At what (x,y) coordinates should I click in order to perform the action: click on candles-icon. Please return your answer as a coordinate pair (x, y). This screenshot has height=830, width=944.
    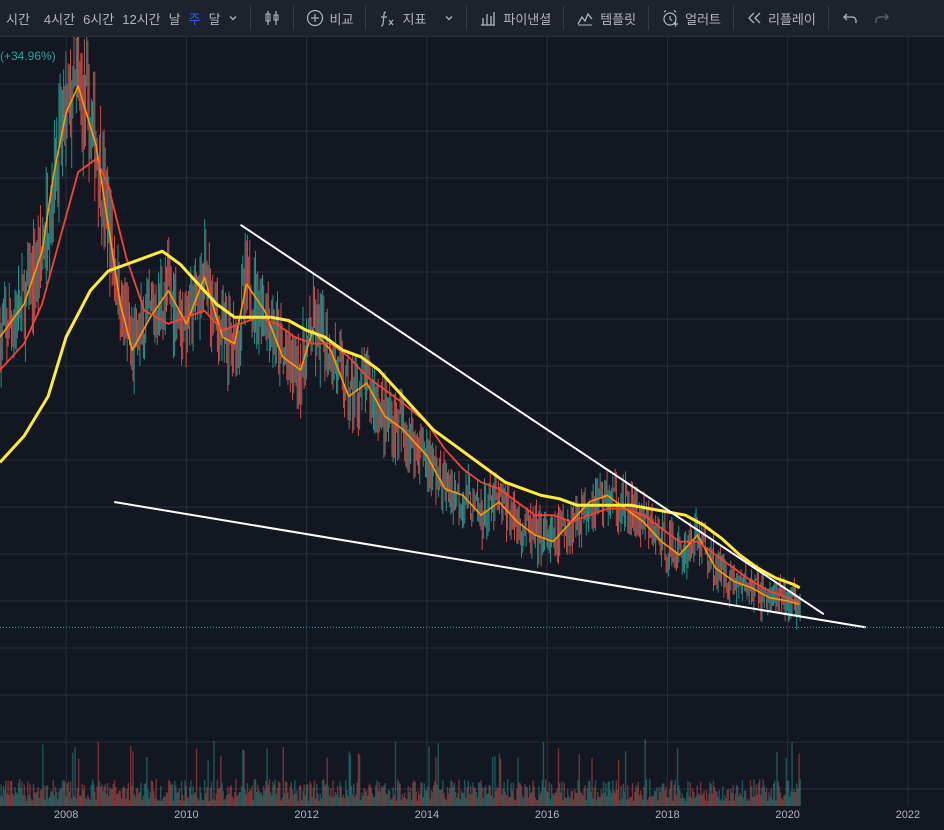
    Looking at the image, I should click on (272, 18).